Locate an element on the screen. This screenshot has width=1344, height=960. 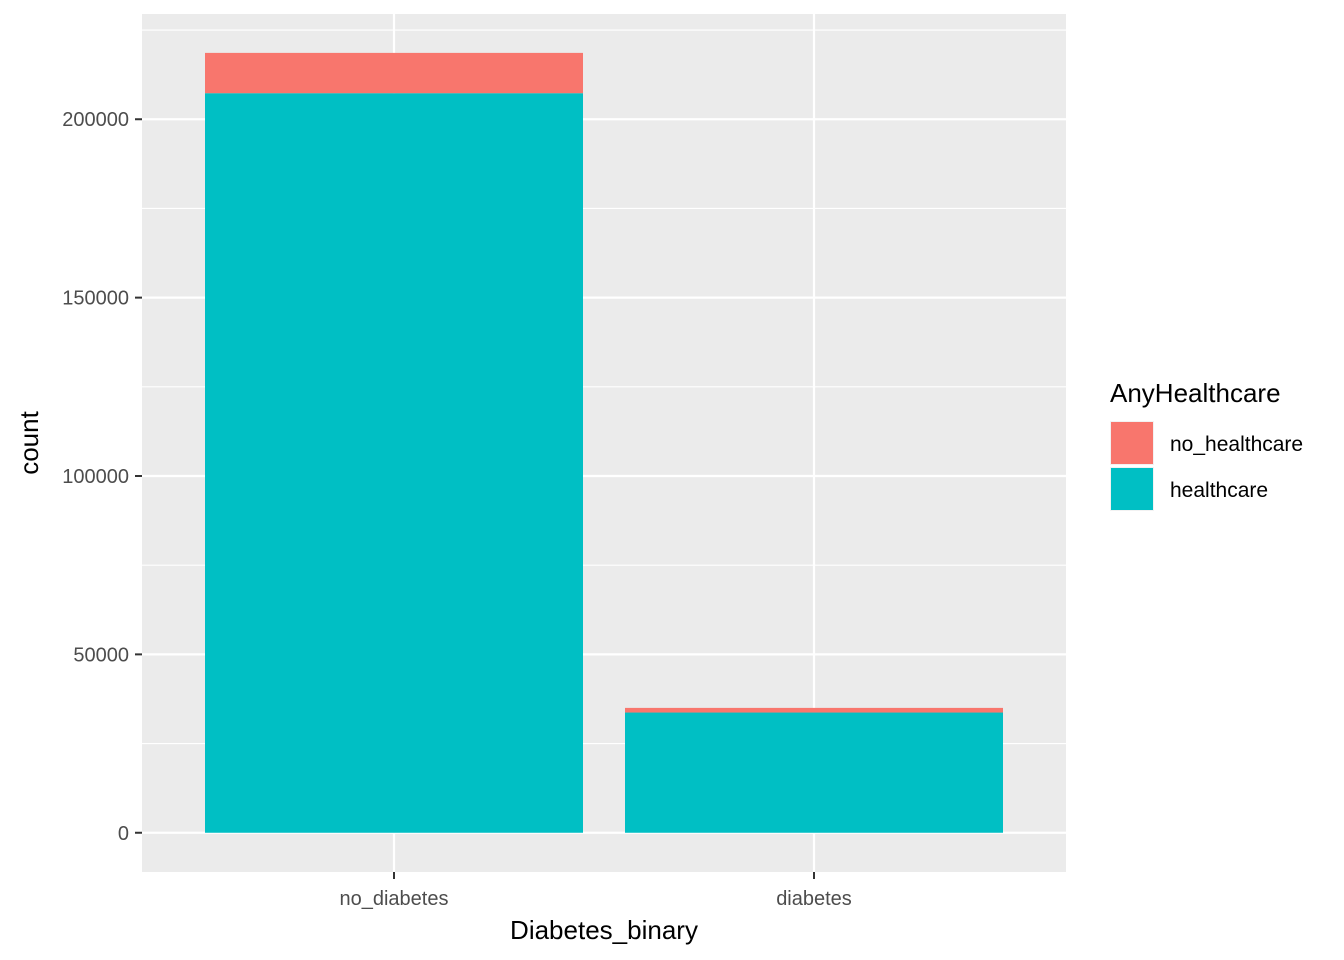
x-tick-label: no_diabetes is located at coordinates (394, 899).